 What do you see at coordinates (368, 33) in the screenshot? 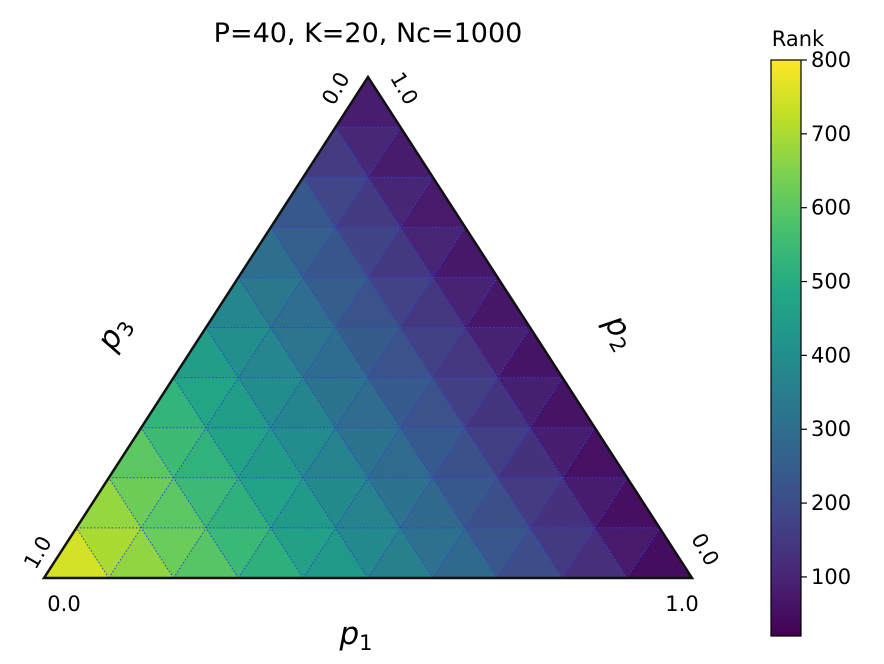
I see `chart-title: P=40, K=20, Nc=1000` at bounding box center [368, 33].